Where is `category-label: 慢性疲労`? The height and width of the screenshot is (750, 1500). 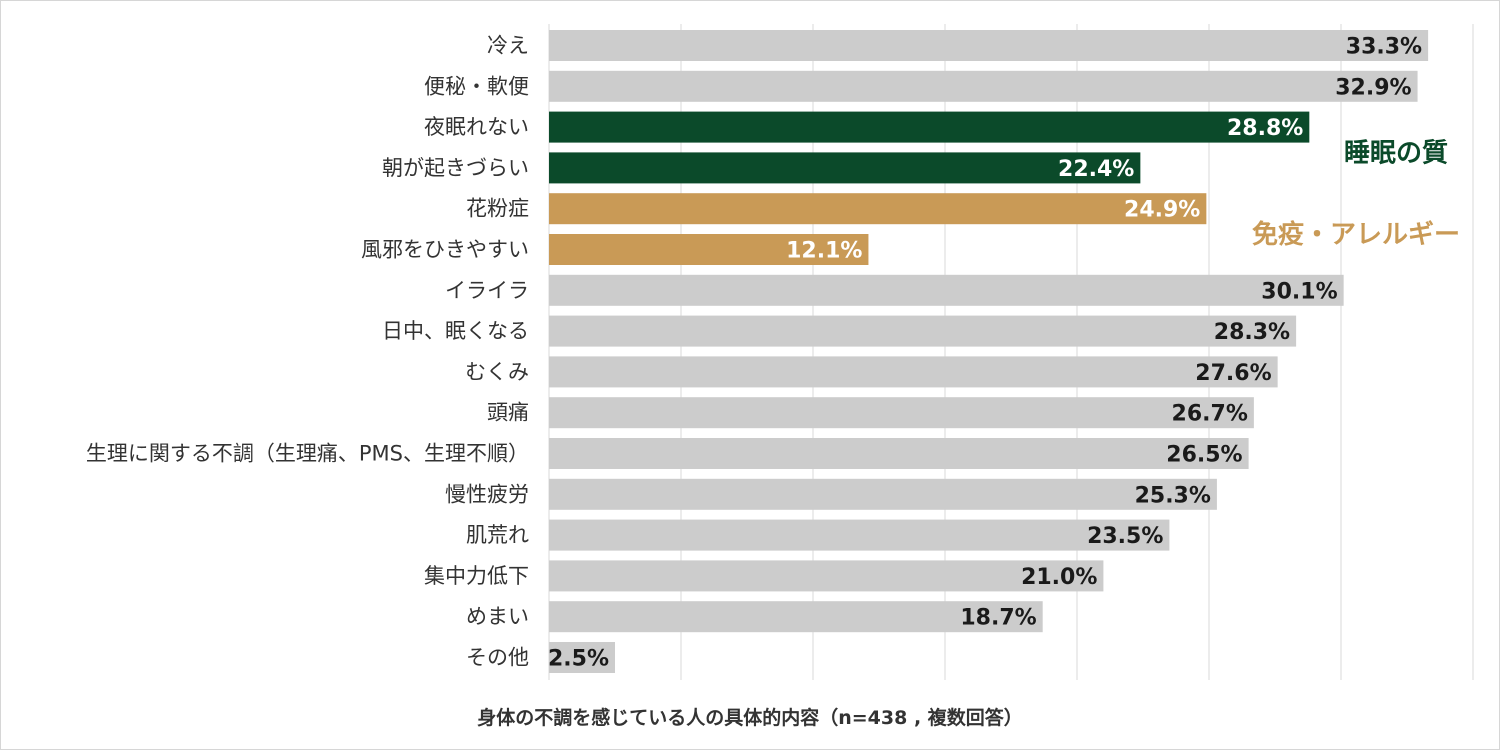
category-label: 慢性疲労 is located at coordinates (487, 494).